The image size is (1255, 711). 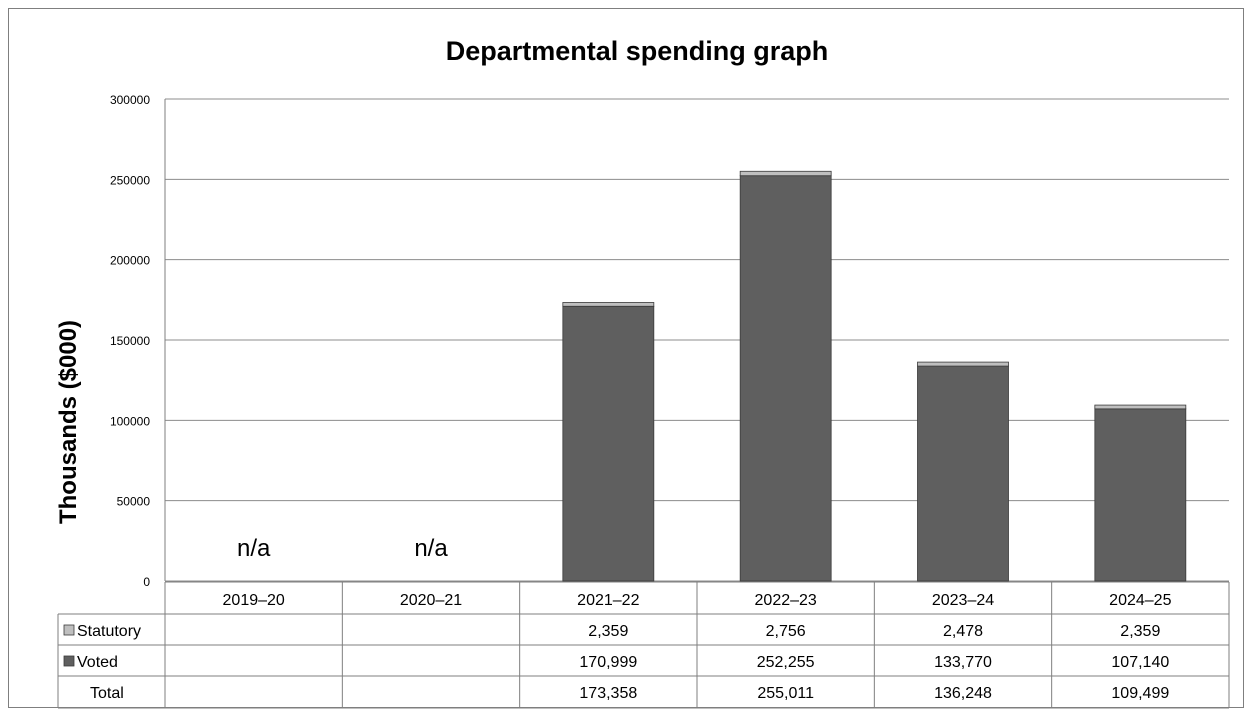 What do you see at coordinates (786, 631) in the screenshot?
I see `data-label: 2,756` at bounding box center [786, 631].